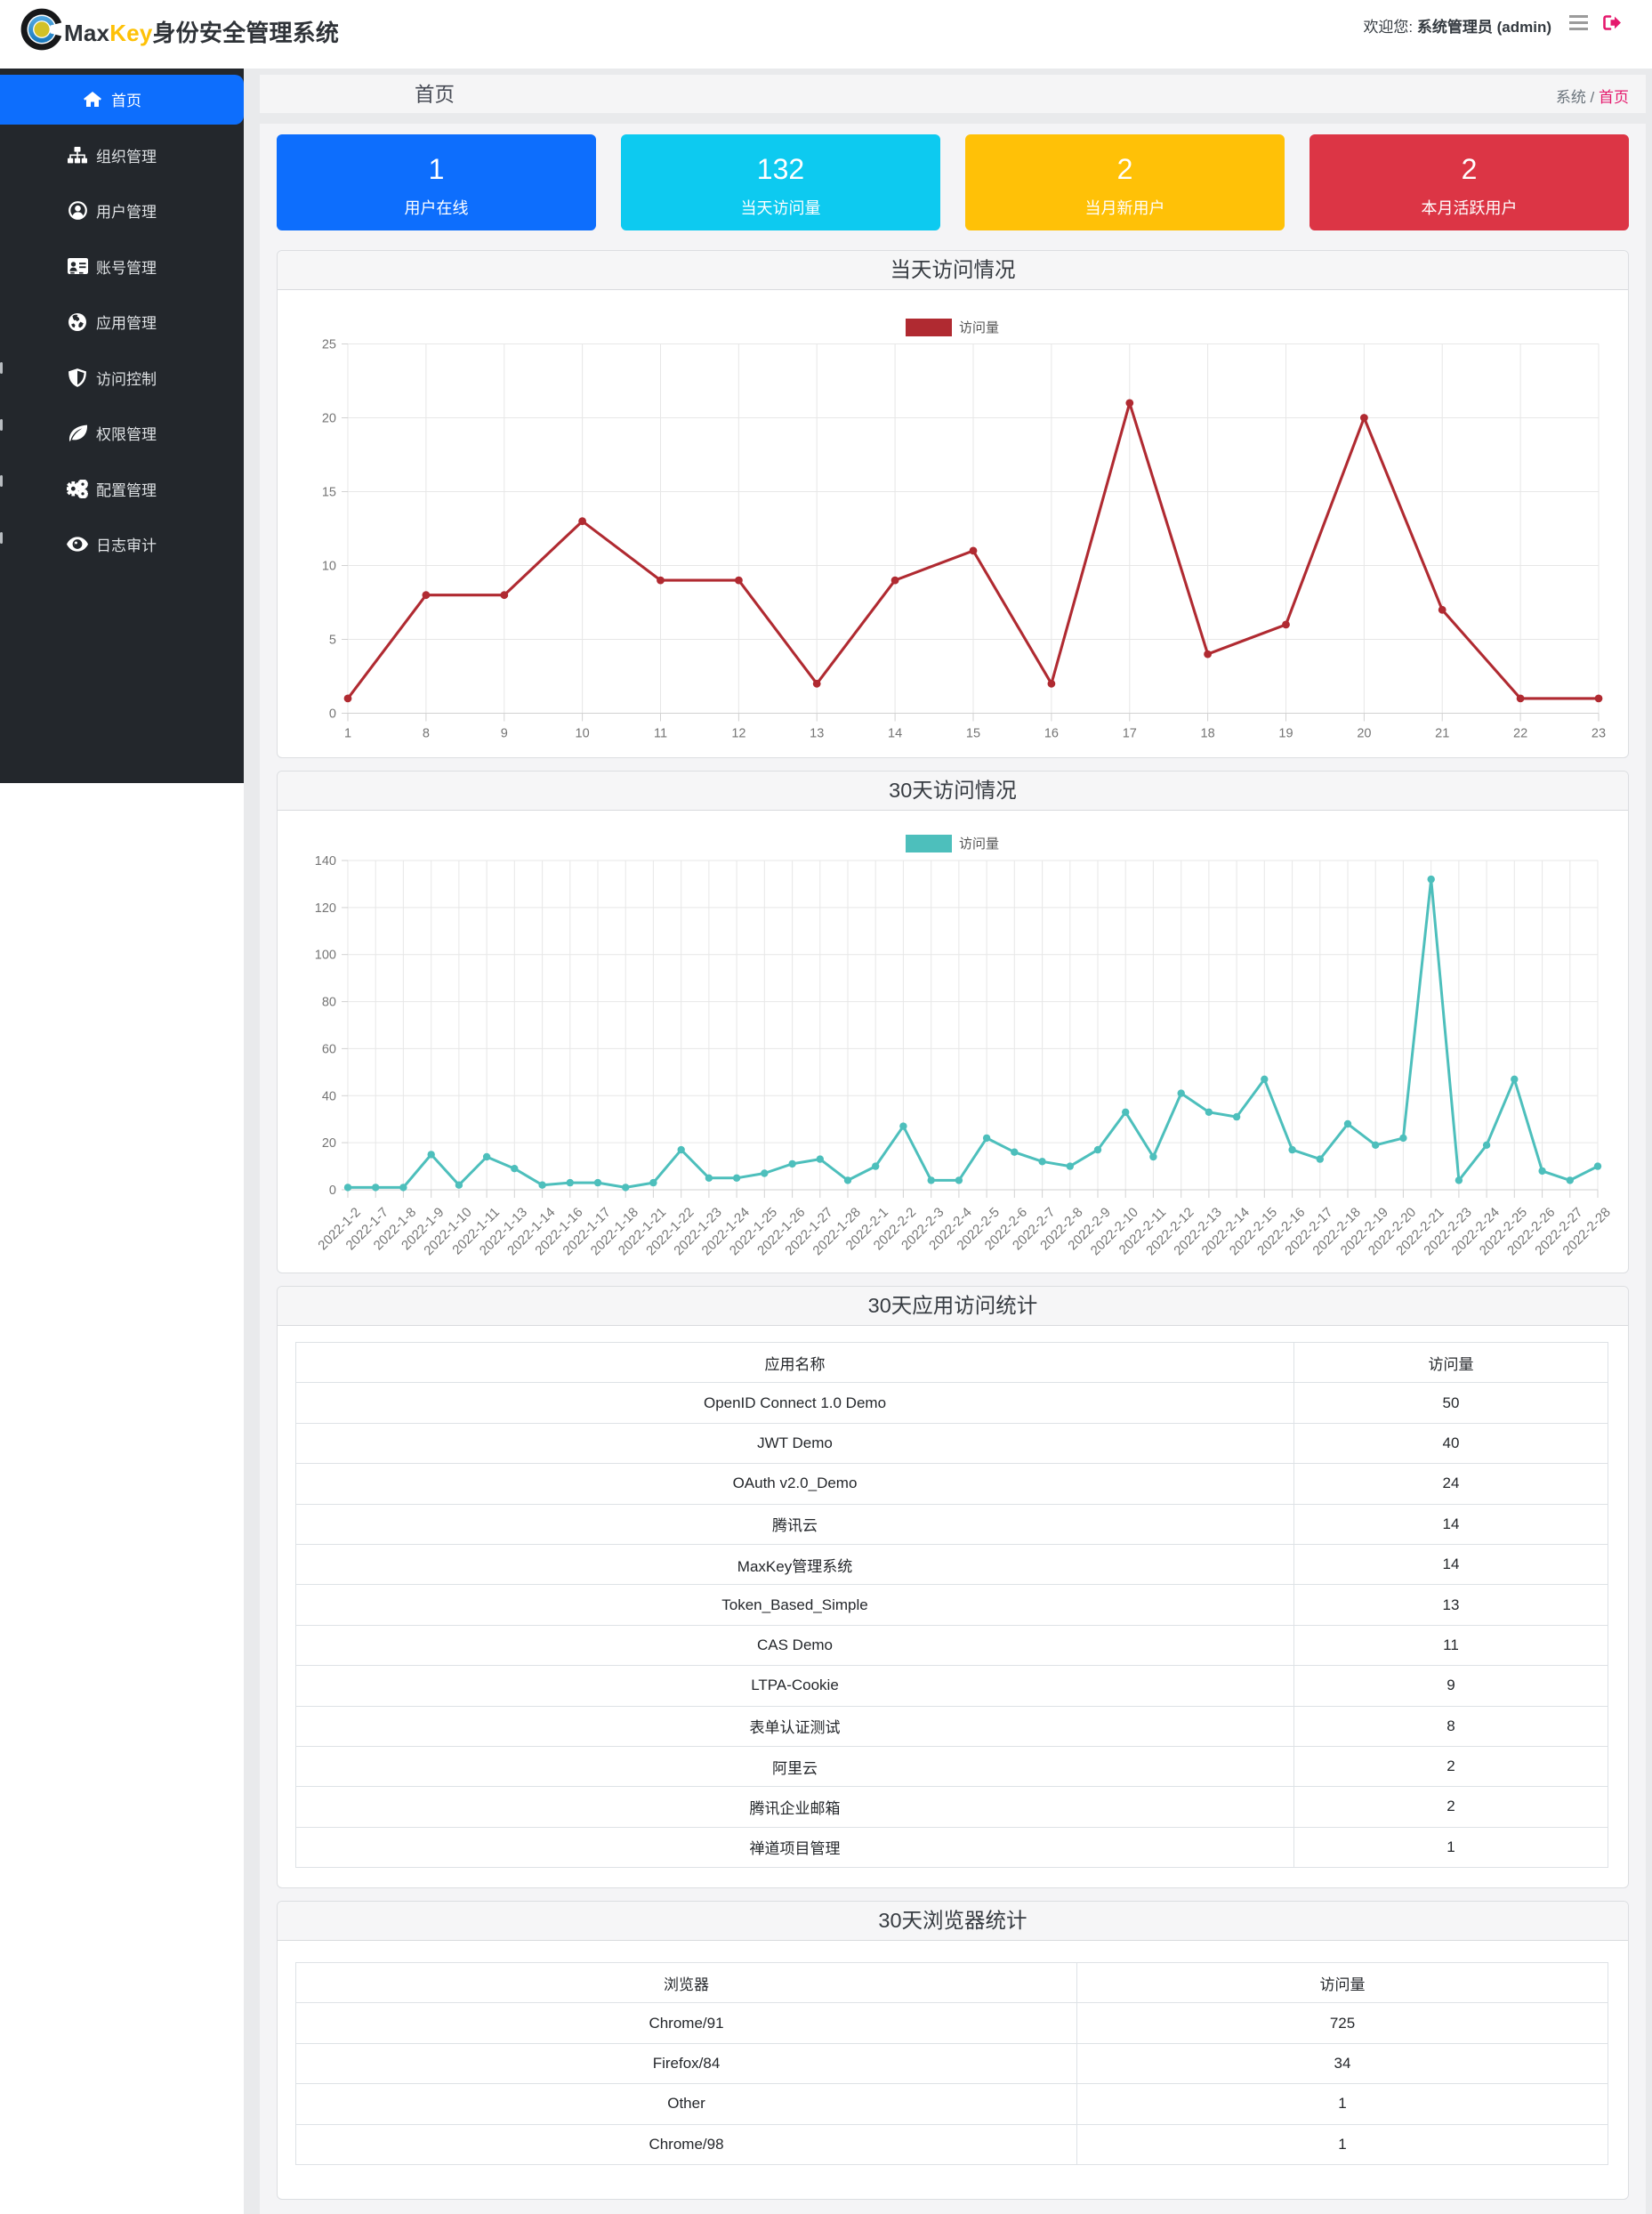 The height and width of the screenshot is (2214, 1652). Describe the element at coordinates (332, 641) in the screenshot. I see `svg-text: 5` at that location.